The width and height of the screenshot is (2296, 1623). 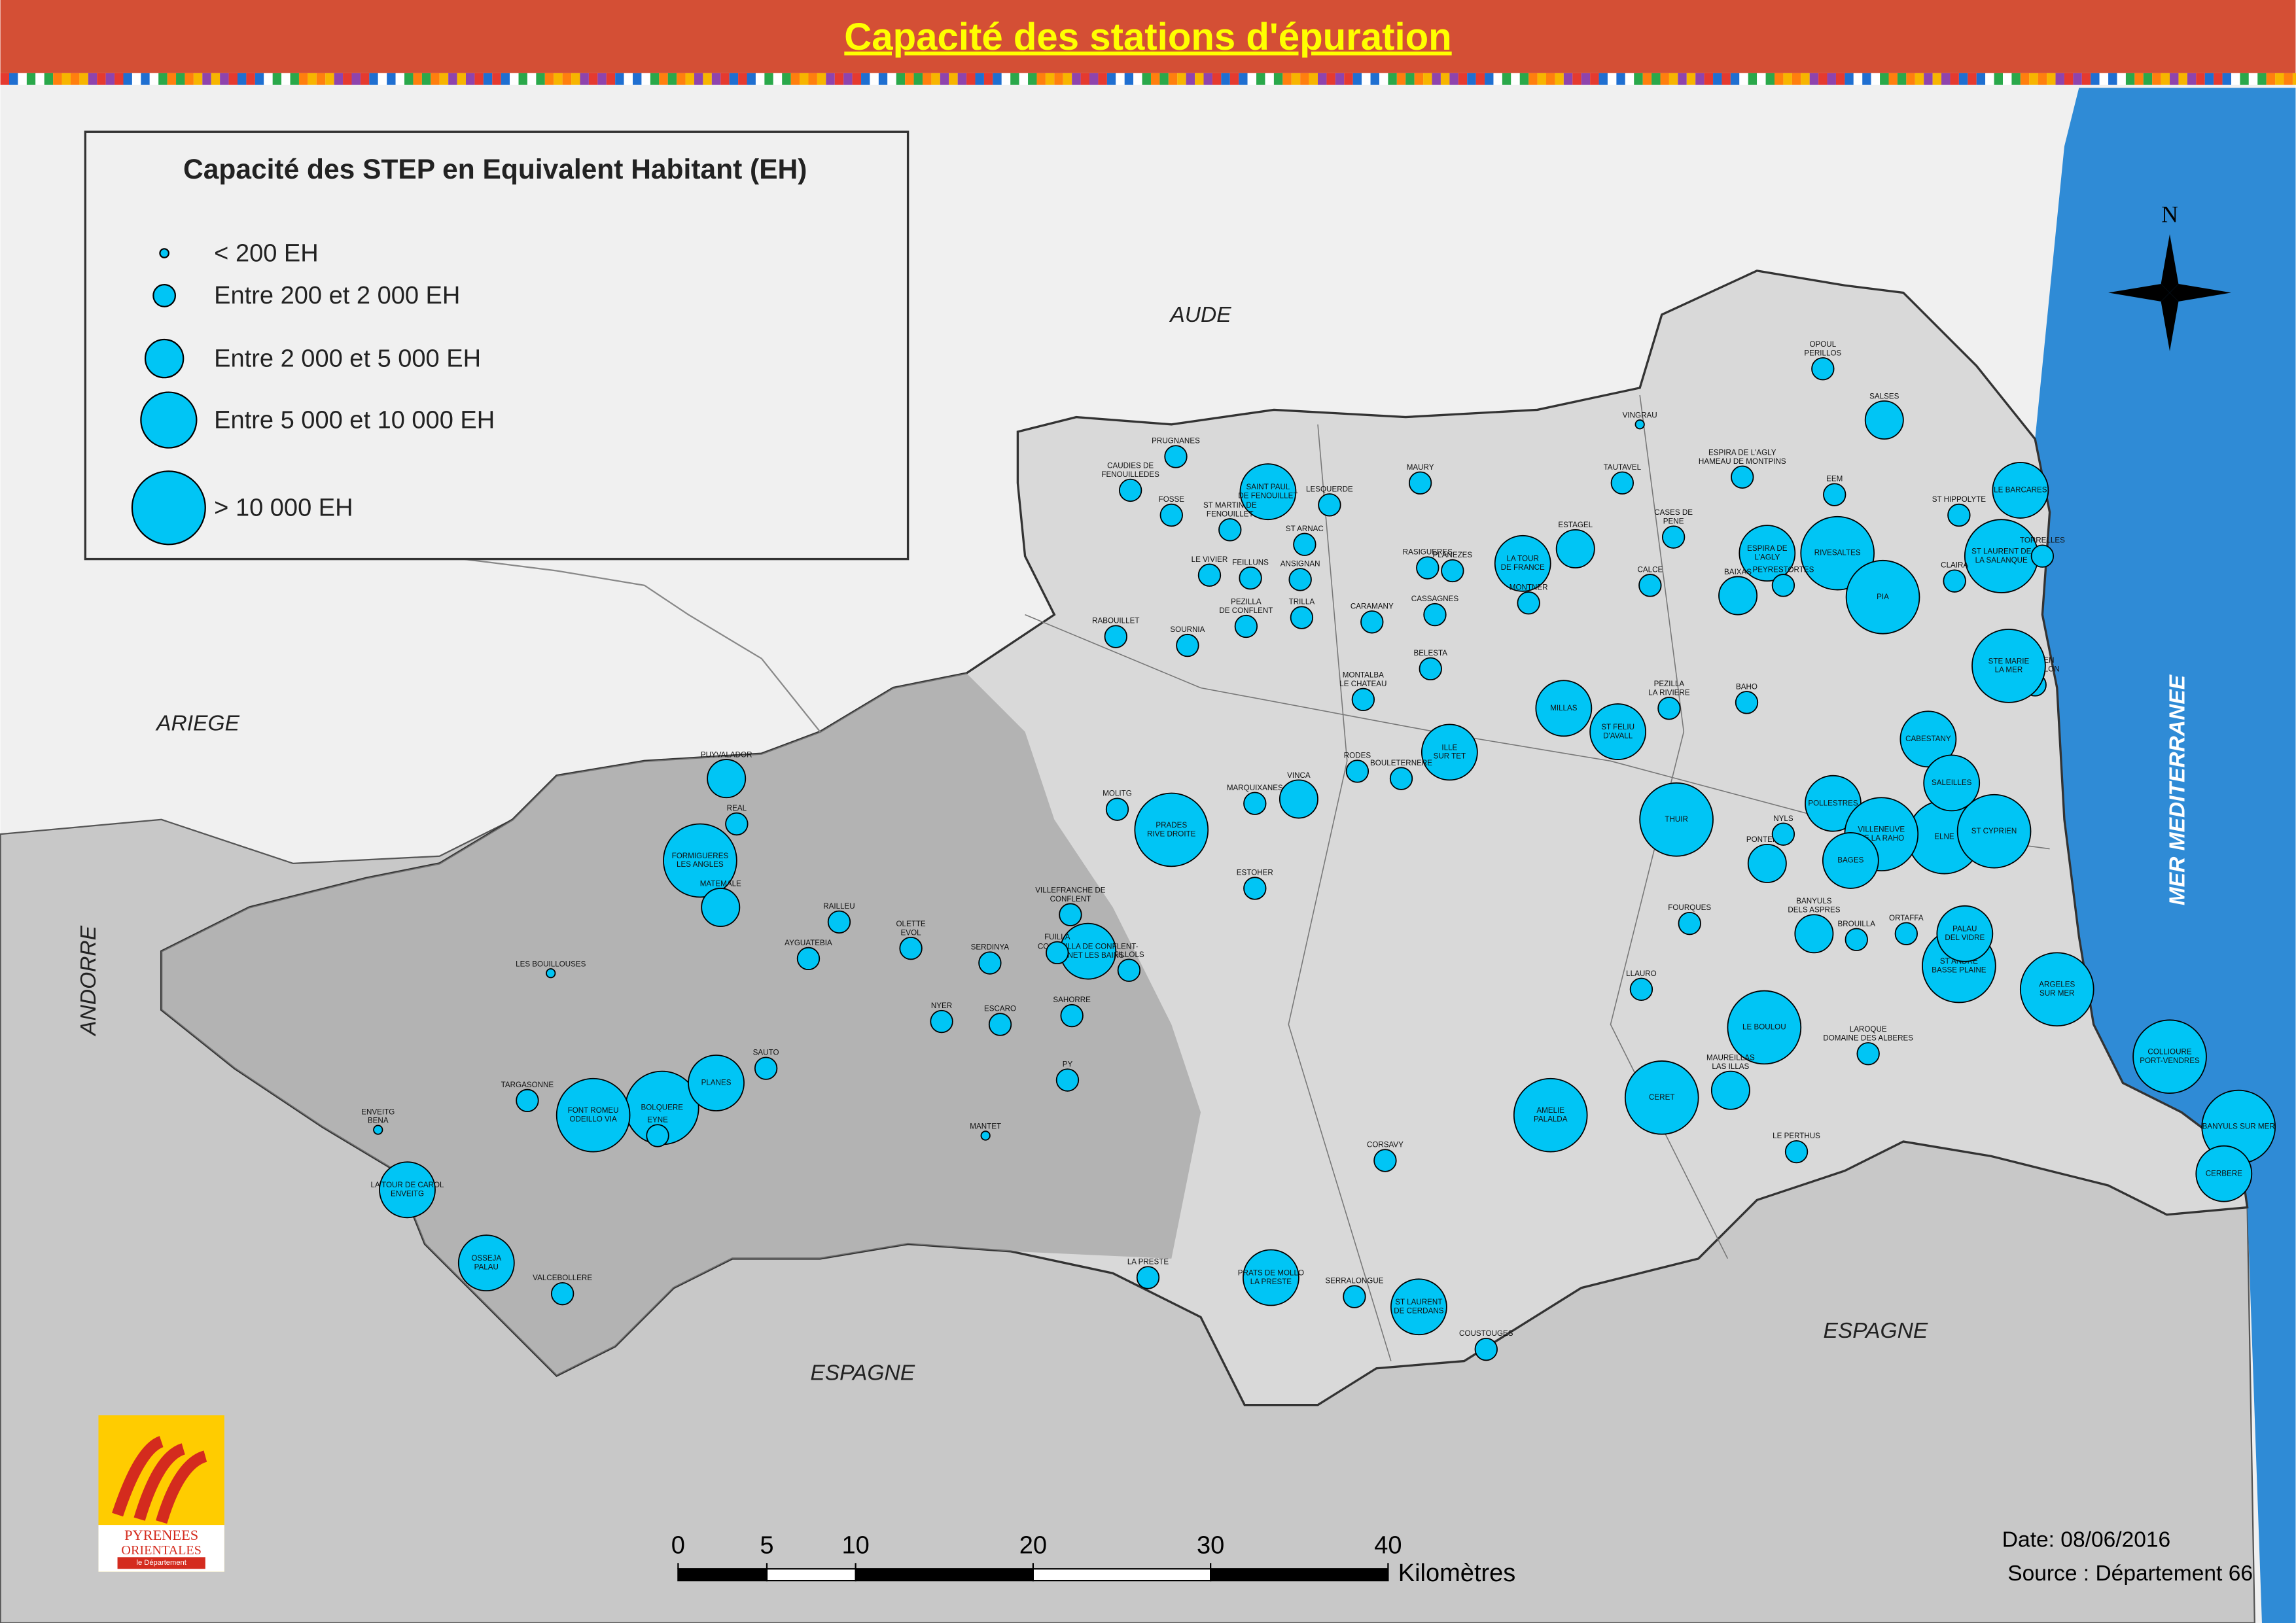 I want to click on station-label: ST LAURENT, so click(x=1419, y=1302).